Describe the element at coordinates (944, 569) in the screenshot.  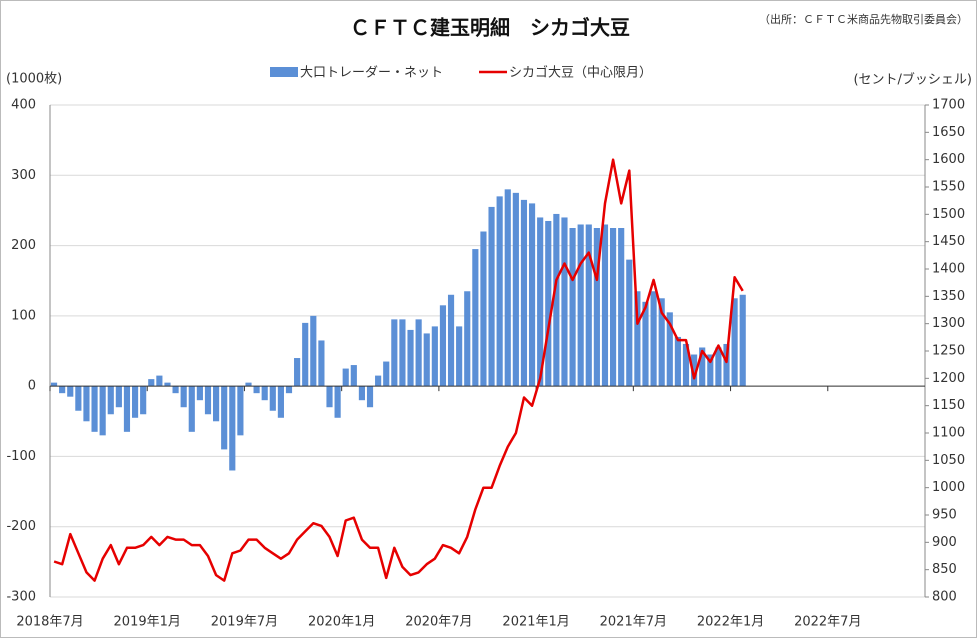
I see `y2-tick-label: 850` at that location.